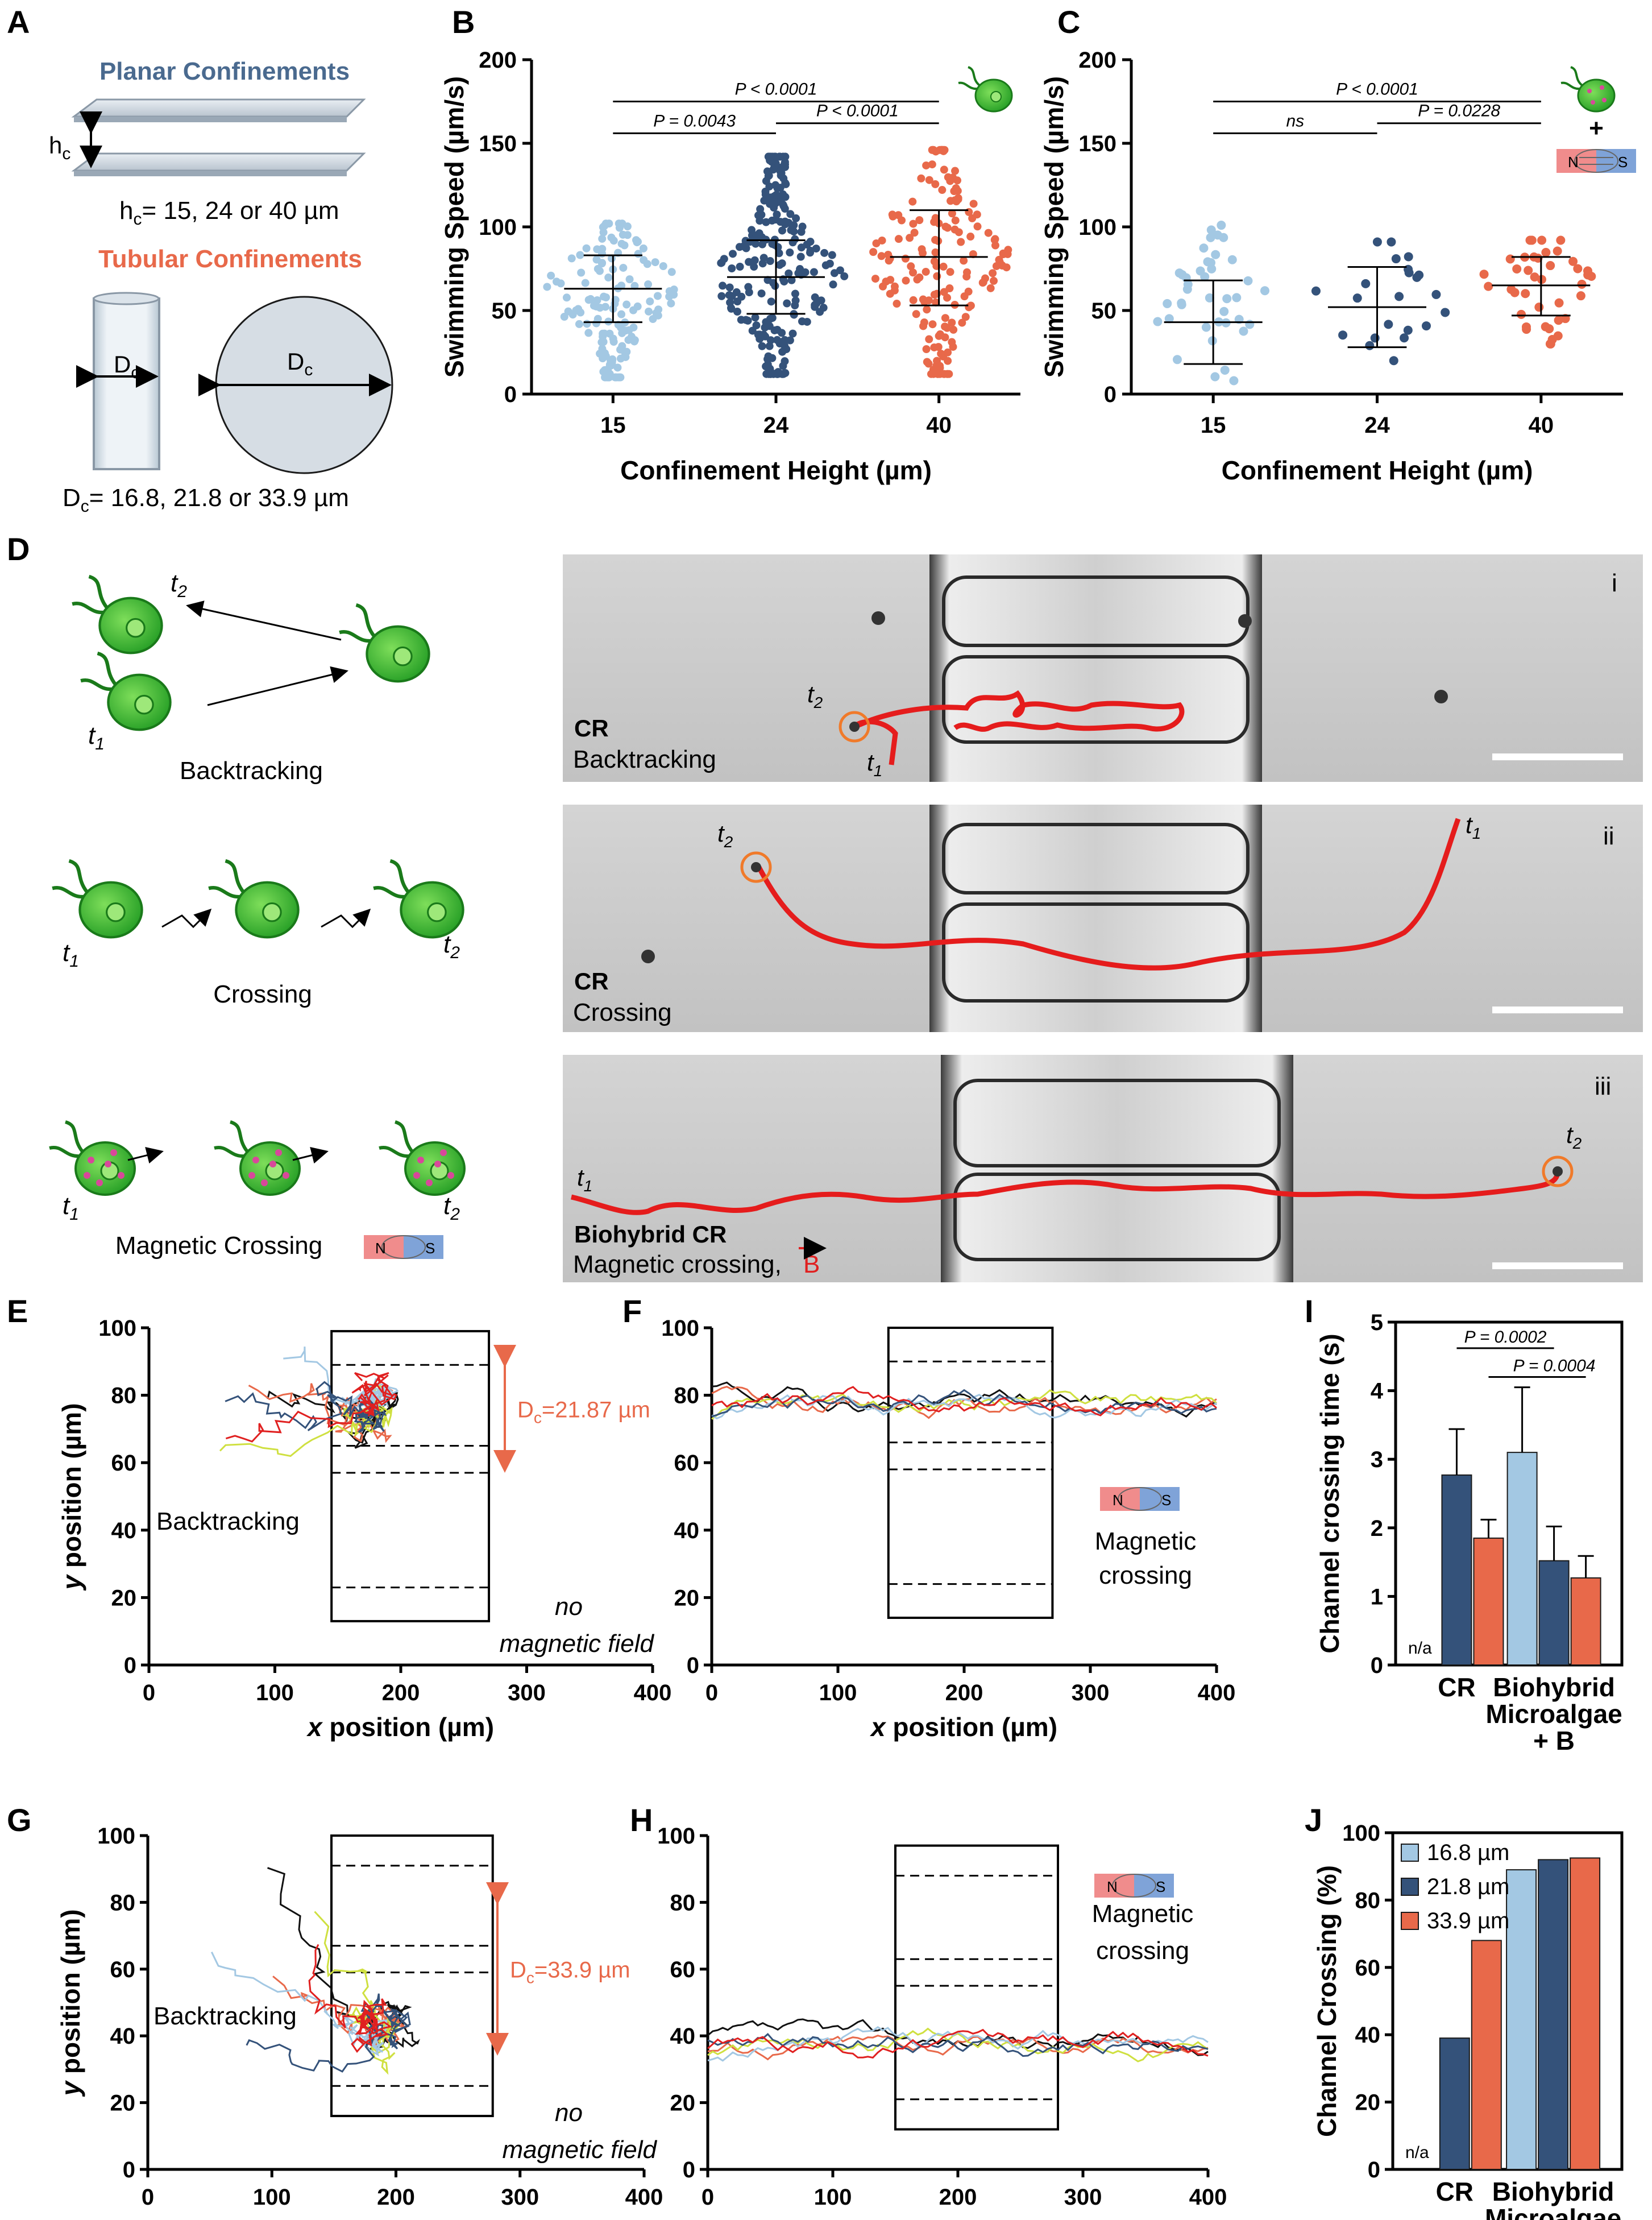  What do you see at coordinates (122, 364) in the screenshot?
I see `dc-label-tube: D` at bounding box center [122, 364].